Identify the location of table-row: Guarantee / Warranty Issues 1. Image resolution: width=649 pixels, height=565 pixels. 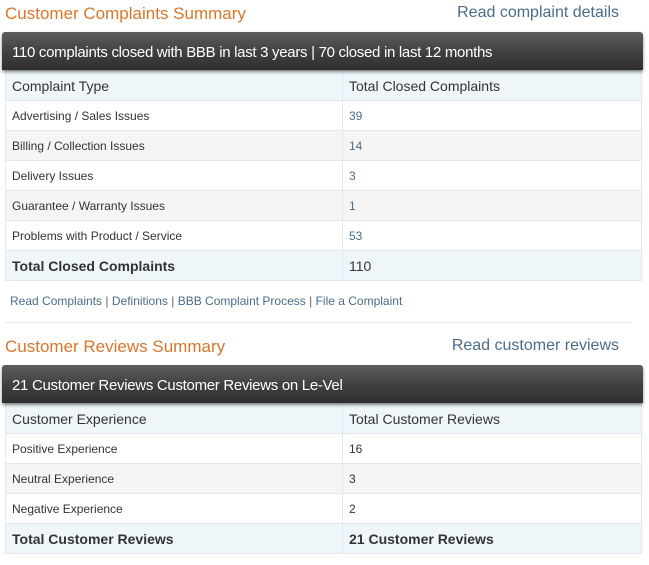
(323, 205).